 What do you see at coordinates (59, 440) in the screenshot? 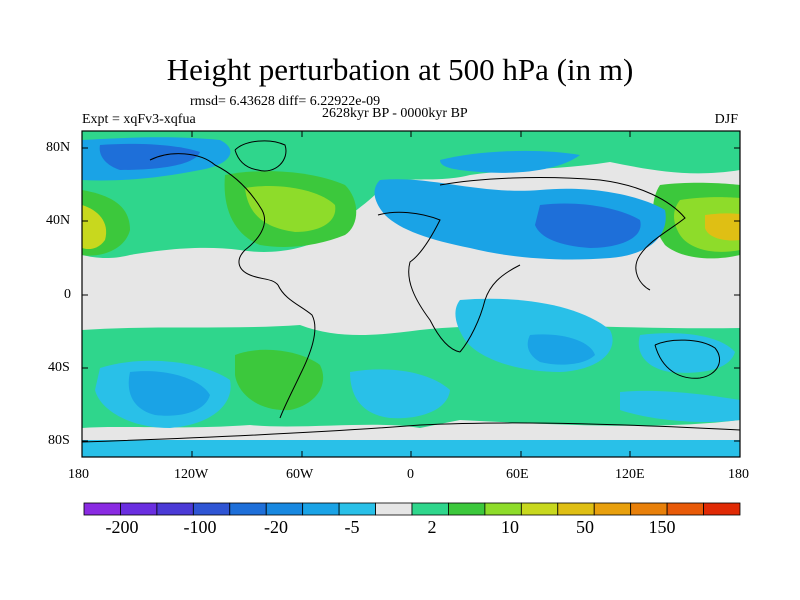
I see `lat-label-80s: 80S` at bounding box center [59, 440].